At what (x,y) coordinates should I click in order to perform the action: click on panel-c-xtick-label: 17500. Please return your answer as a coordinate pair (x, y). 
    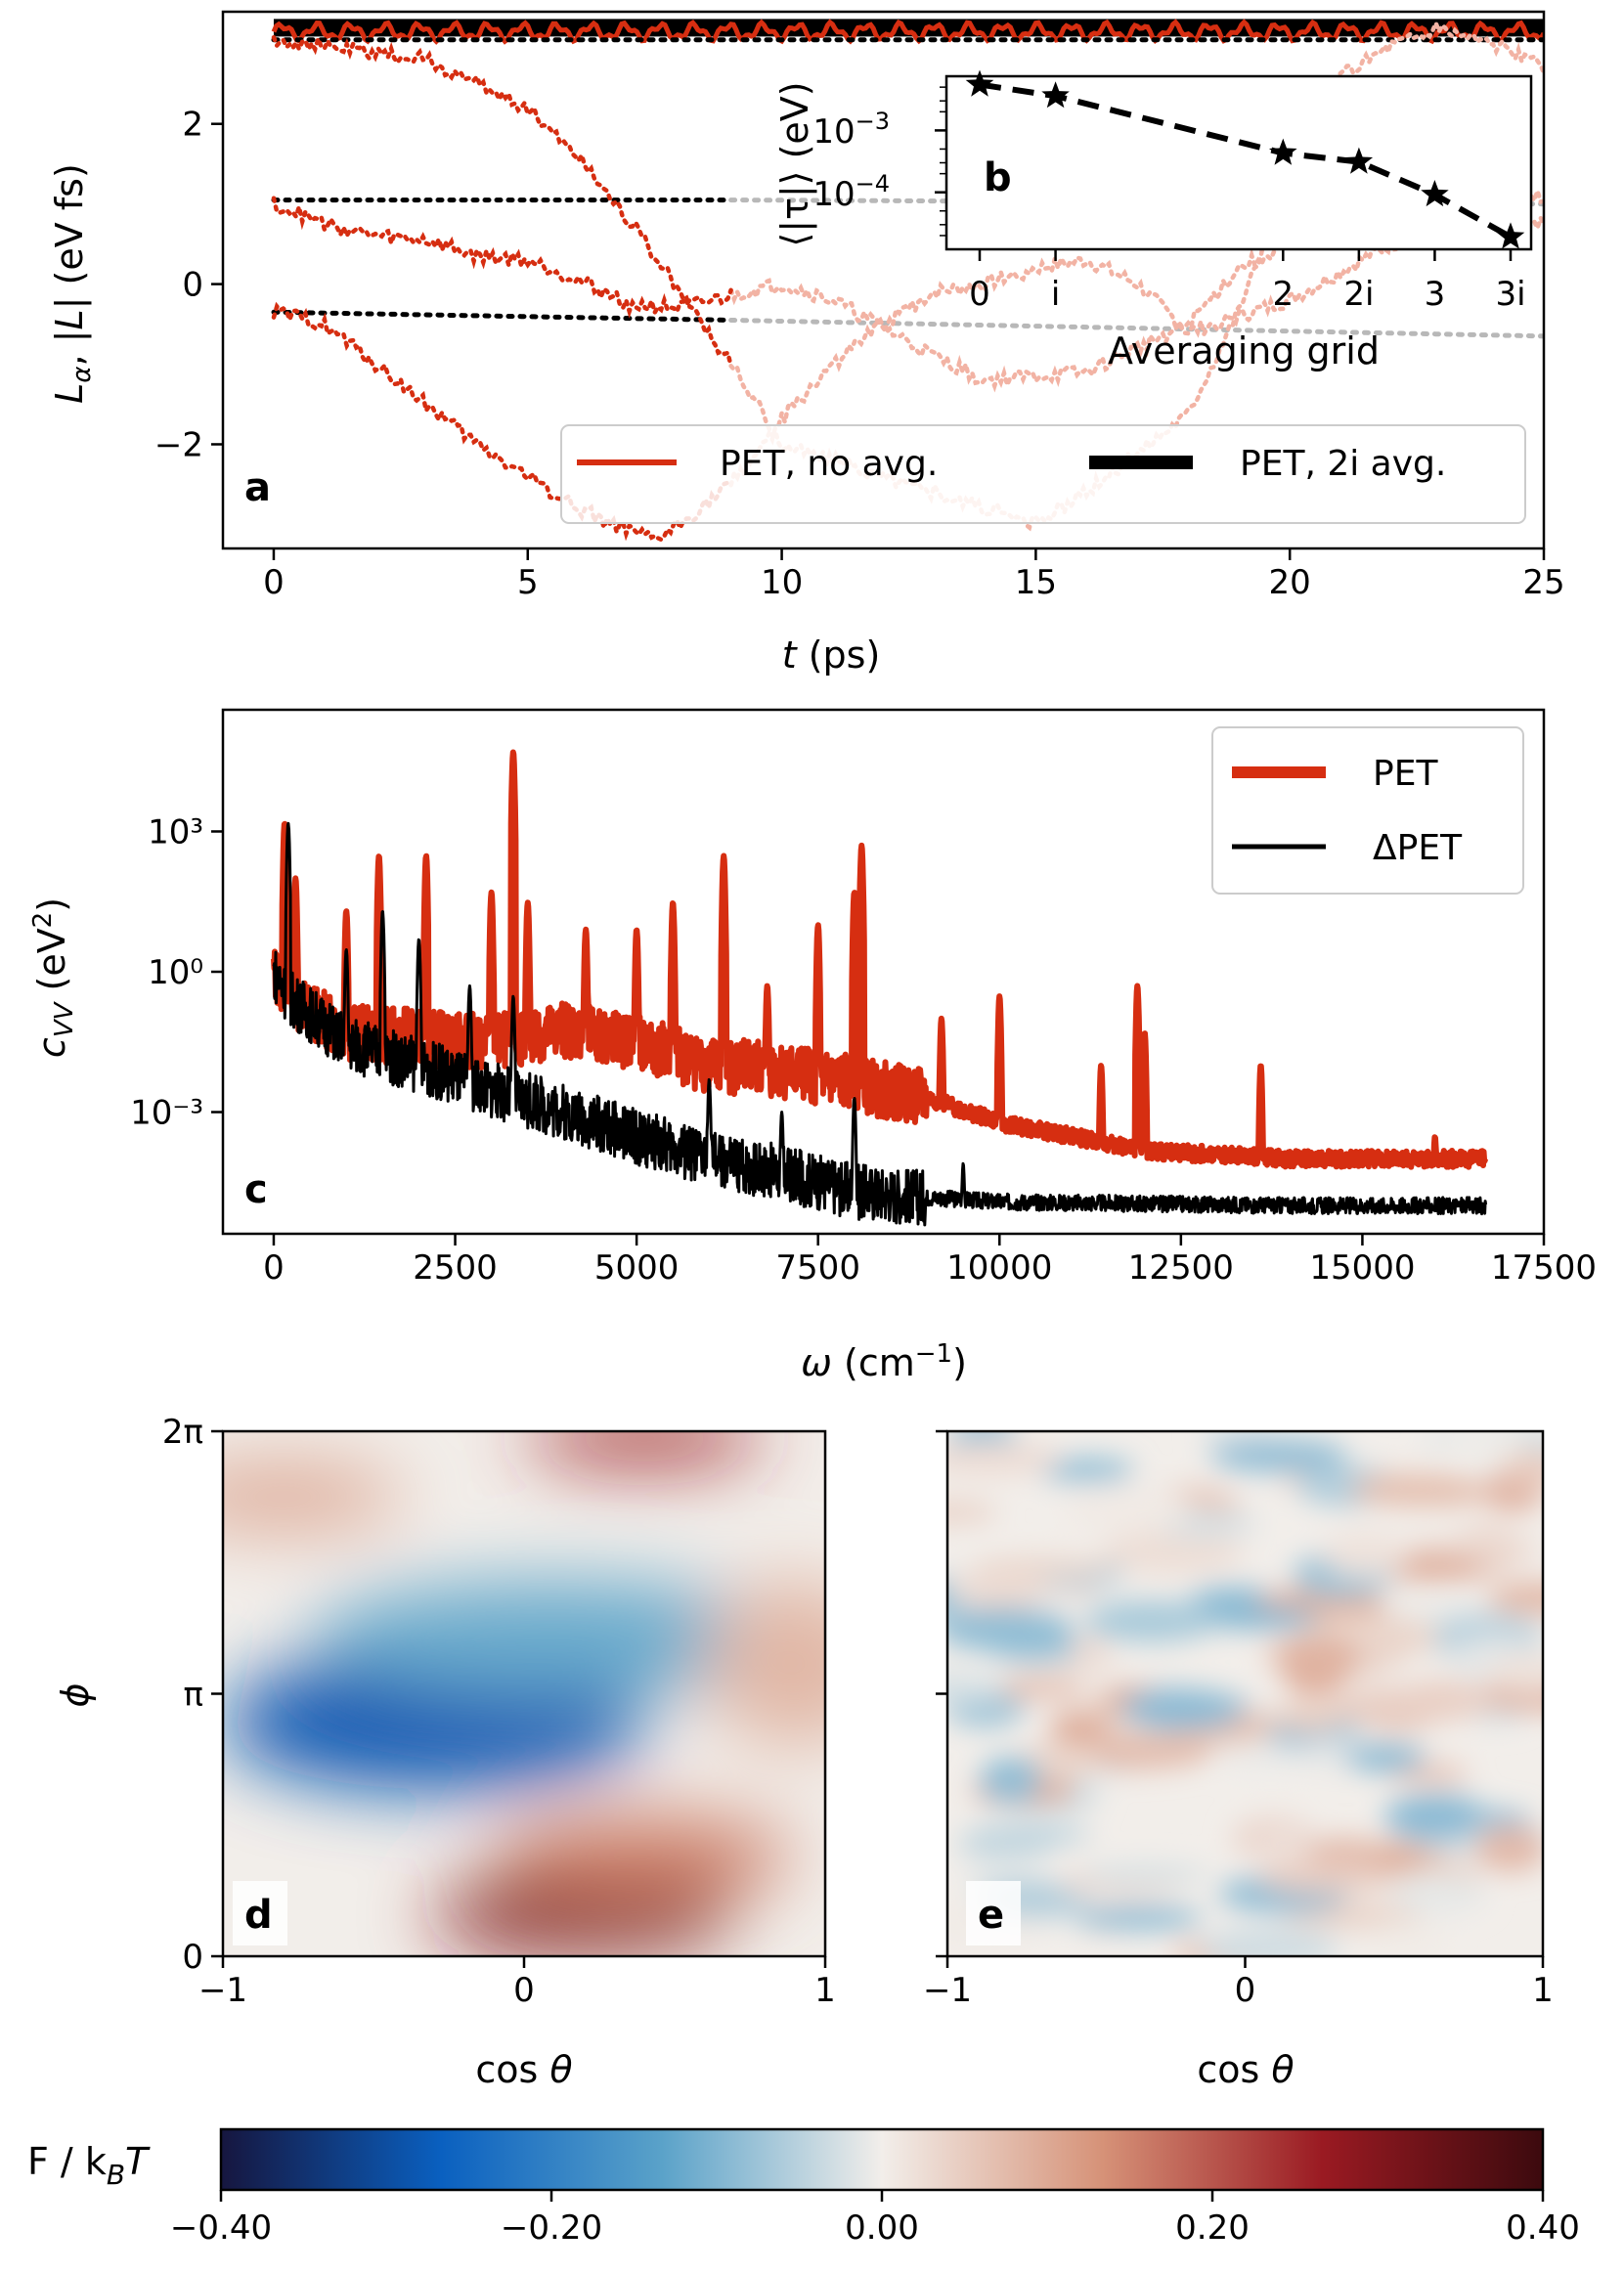
    Looking at the image, I should click on (1544, 1268).